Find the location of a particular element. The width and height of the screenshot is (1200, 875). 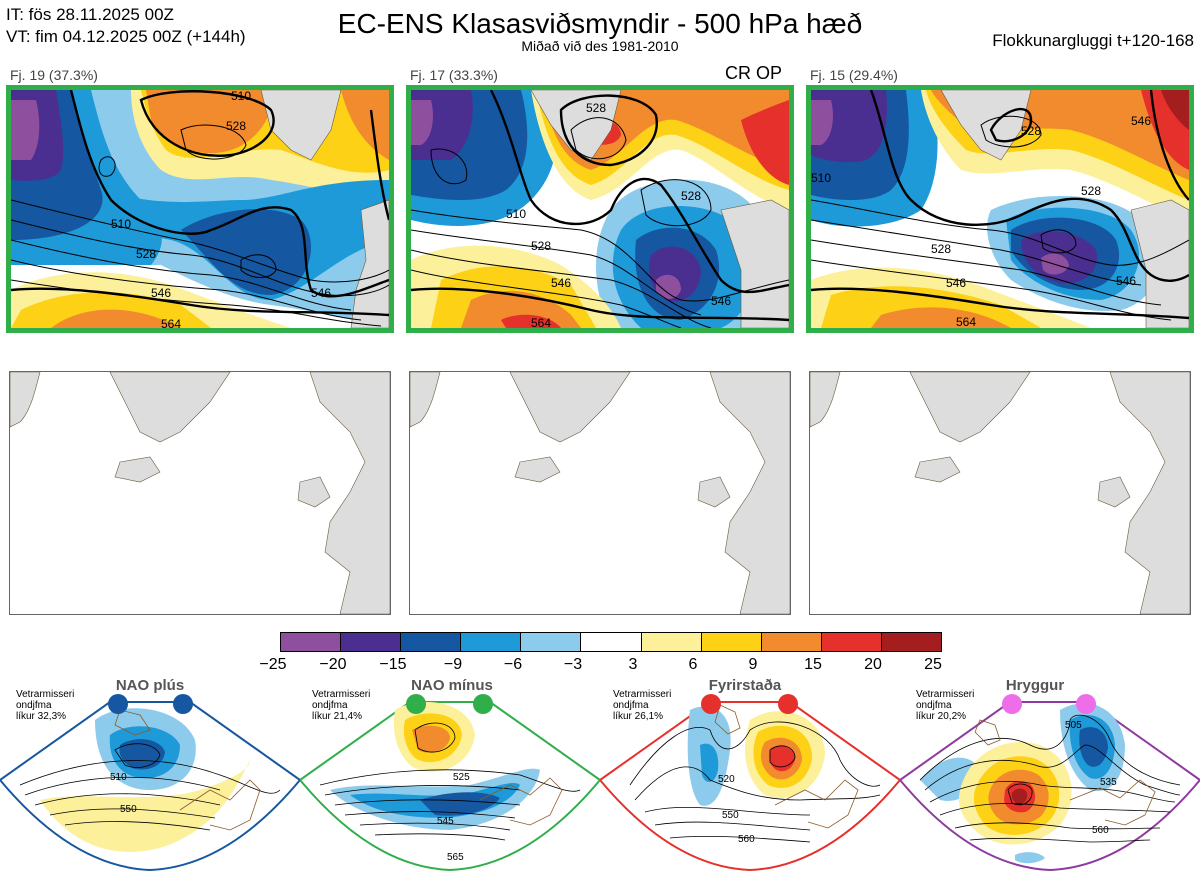

regime-4-map: 505 535 560 is located at coordinates (1049, 781).